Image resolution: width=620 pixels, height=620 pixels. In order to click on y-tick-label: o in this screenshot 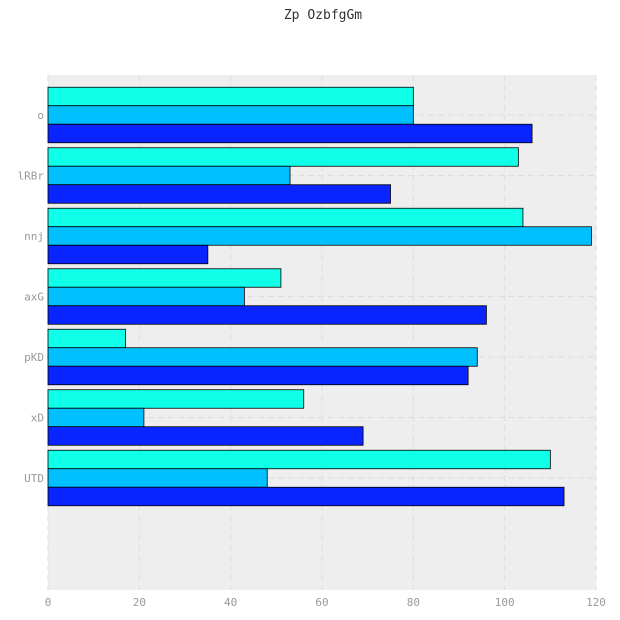, I will do `click(40, 115)`.